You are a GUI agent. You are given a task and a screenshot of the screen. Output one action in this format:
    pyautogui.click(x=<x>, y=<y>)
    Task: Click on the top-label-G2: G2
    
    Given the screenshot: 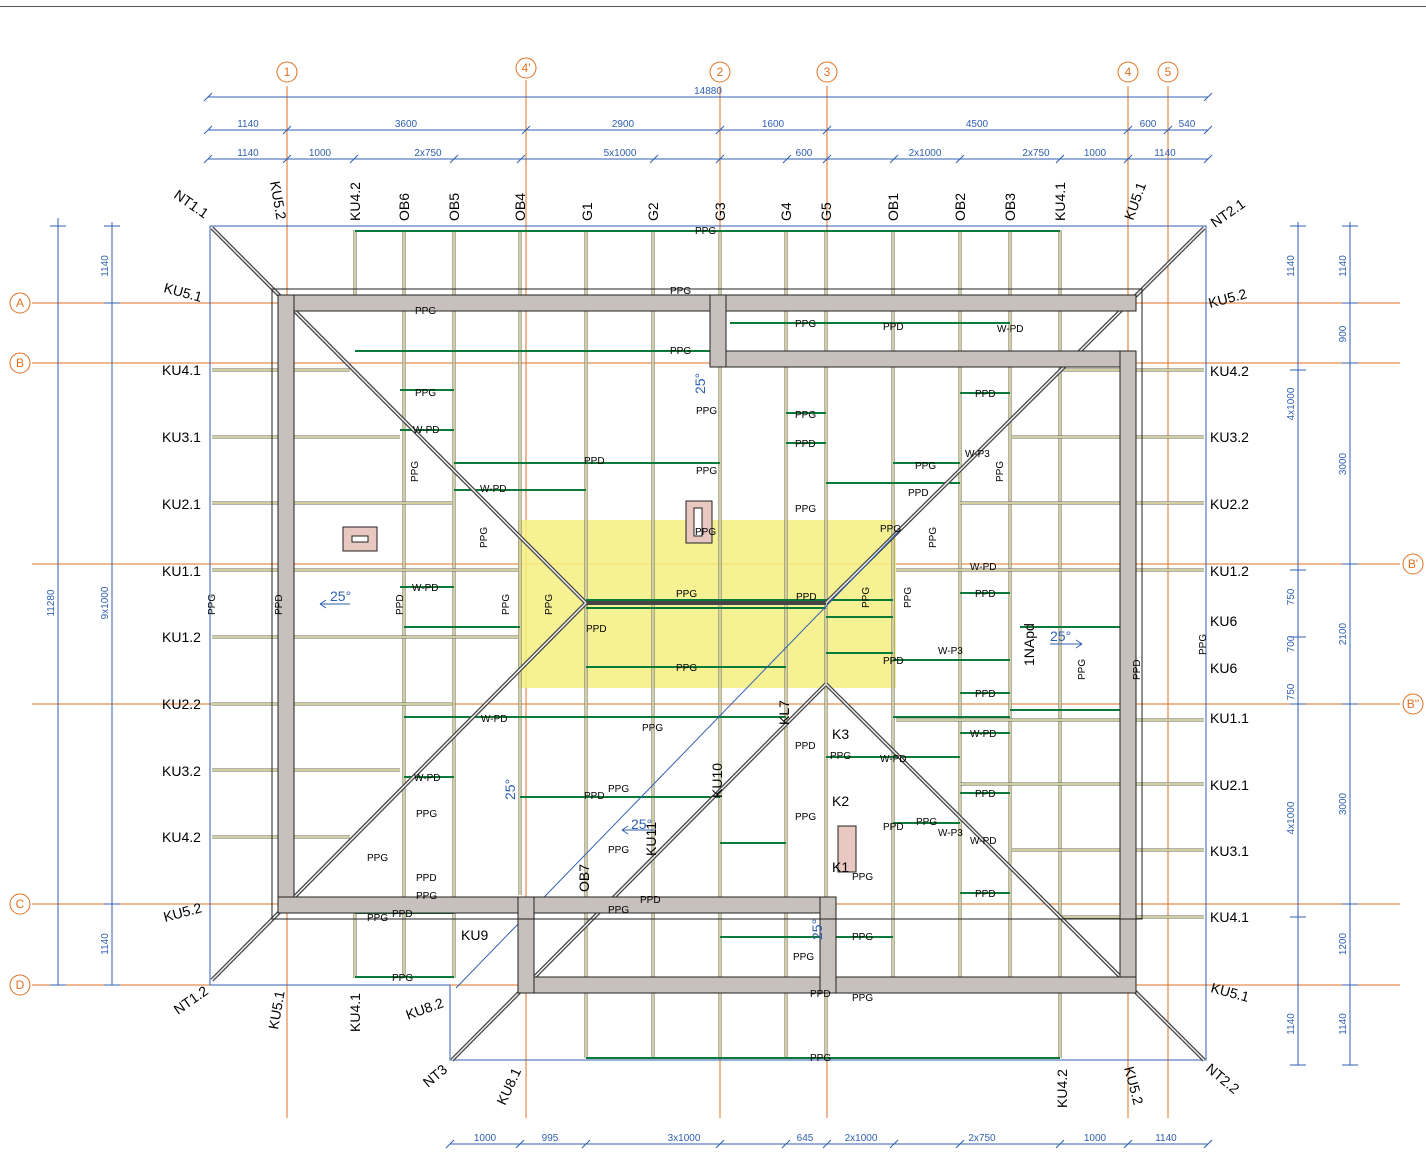 What is the action you would take?
    pyautogui.click(x=653, y=211)
    